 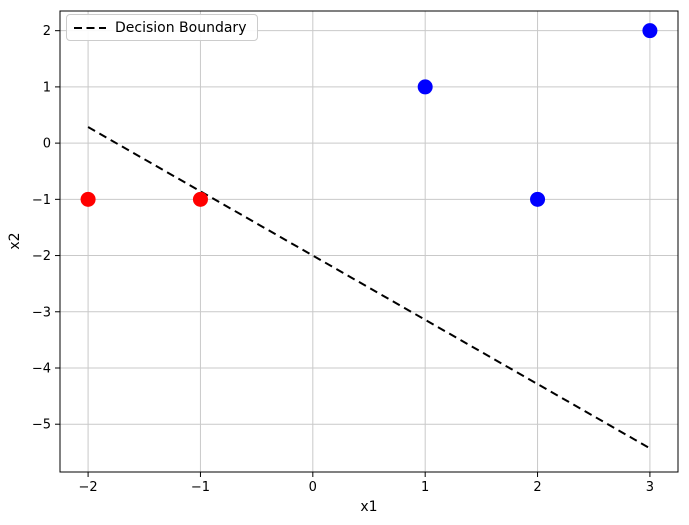 What do you see at coordinates (650, 487) in the screenshot?
I see `x-tick-label: 3` at bounding box center [650, 487].